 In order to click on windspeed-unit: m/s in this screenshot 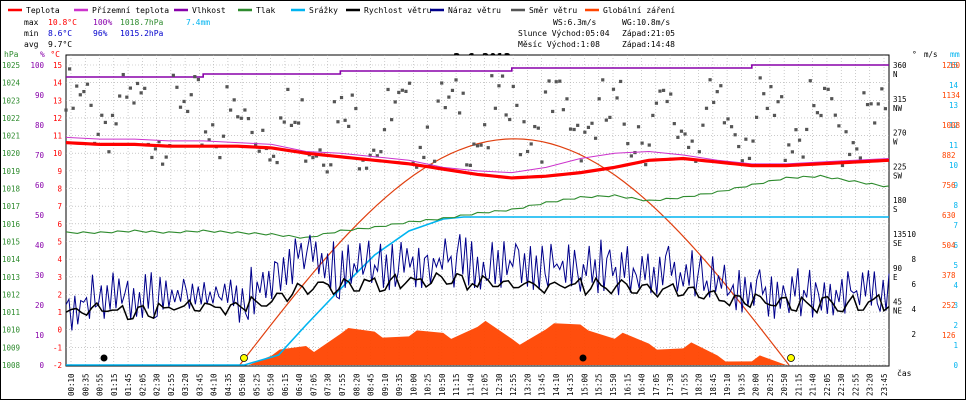, I will do `click(931, 54)`.